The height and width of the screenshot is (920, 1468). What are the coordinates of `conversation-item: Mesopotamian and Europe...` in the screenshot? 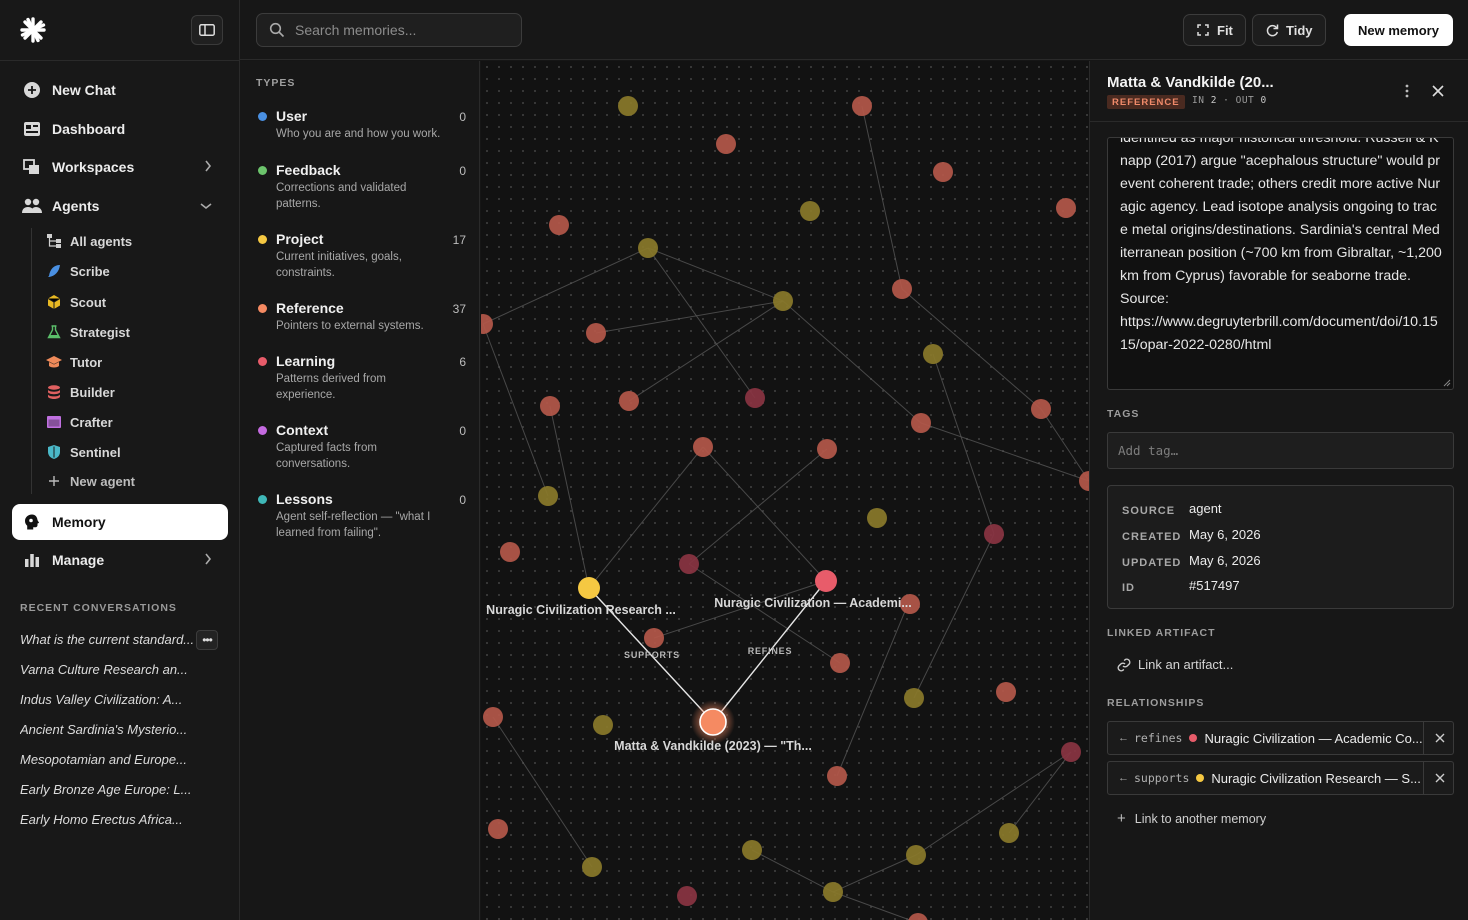 It's located at (103, 759).